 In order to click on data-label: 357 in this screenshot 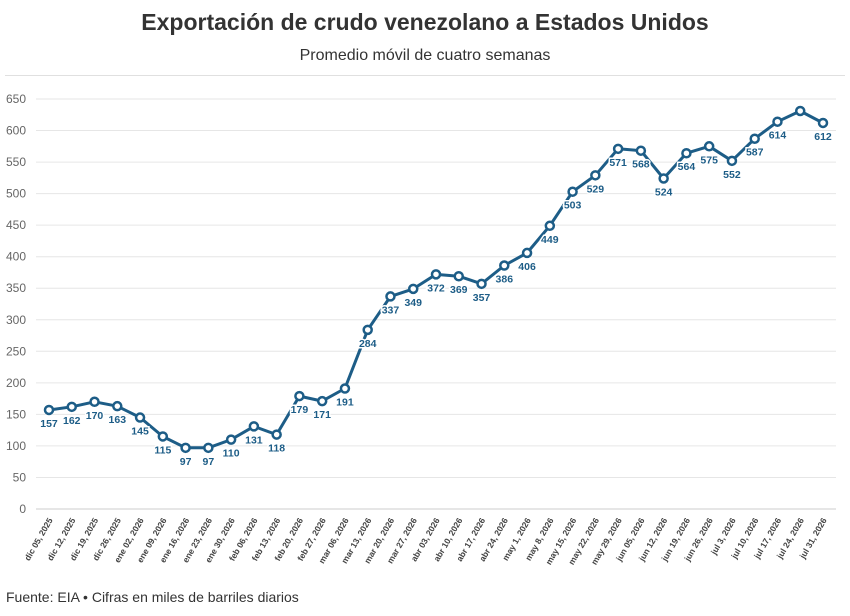, I will do `click(482, 298)`.